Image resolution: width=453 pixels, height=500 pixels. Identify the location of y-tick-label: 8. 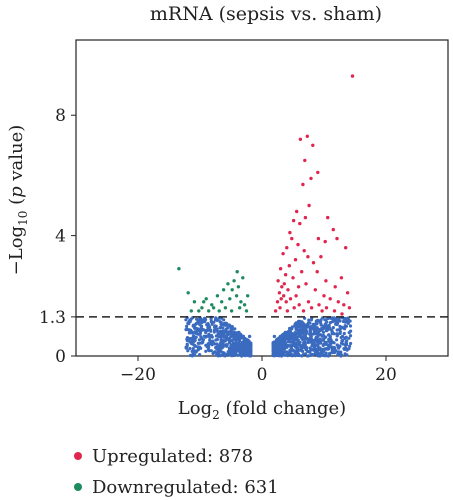
(60, 116).